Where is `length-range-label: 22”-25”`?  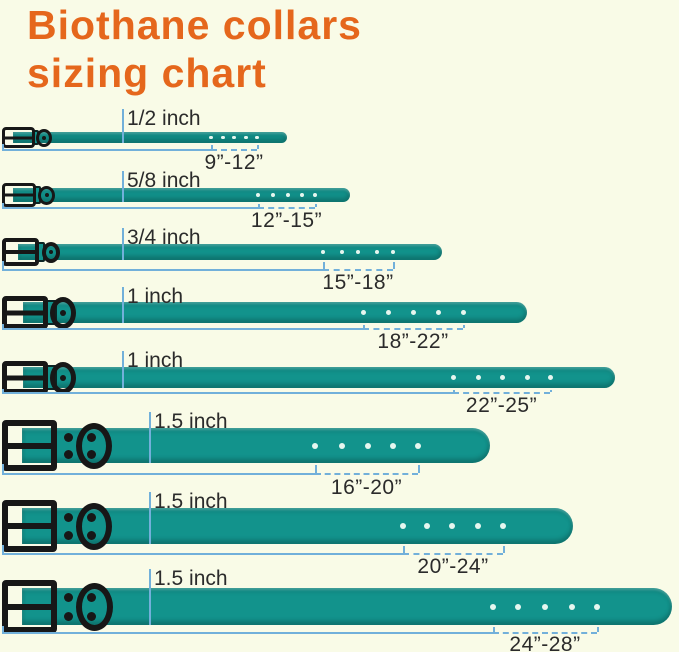 length-range-label: 22”-25” is located at coordinates (501, 405).